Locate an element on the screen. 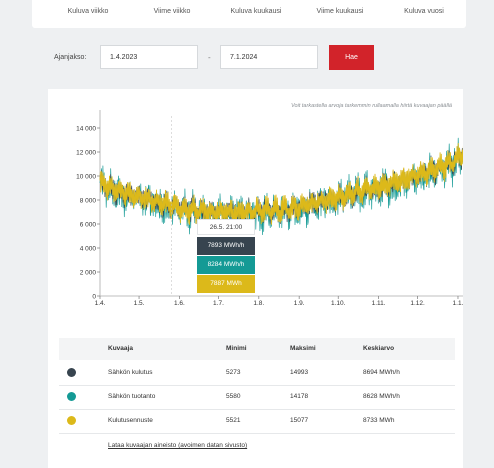 Image resolution: width=494 pixels, height=468 pixels. y-tick-label: 10 000 is located at coordinates (86, 176).